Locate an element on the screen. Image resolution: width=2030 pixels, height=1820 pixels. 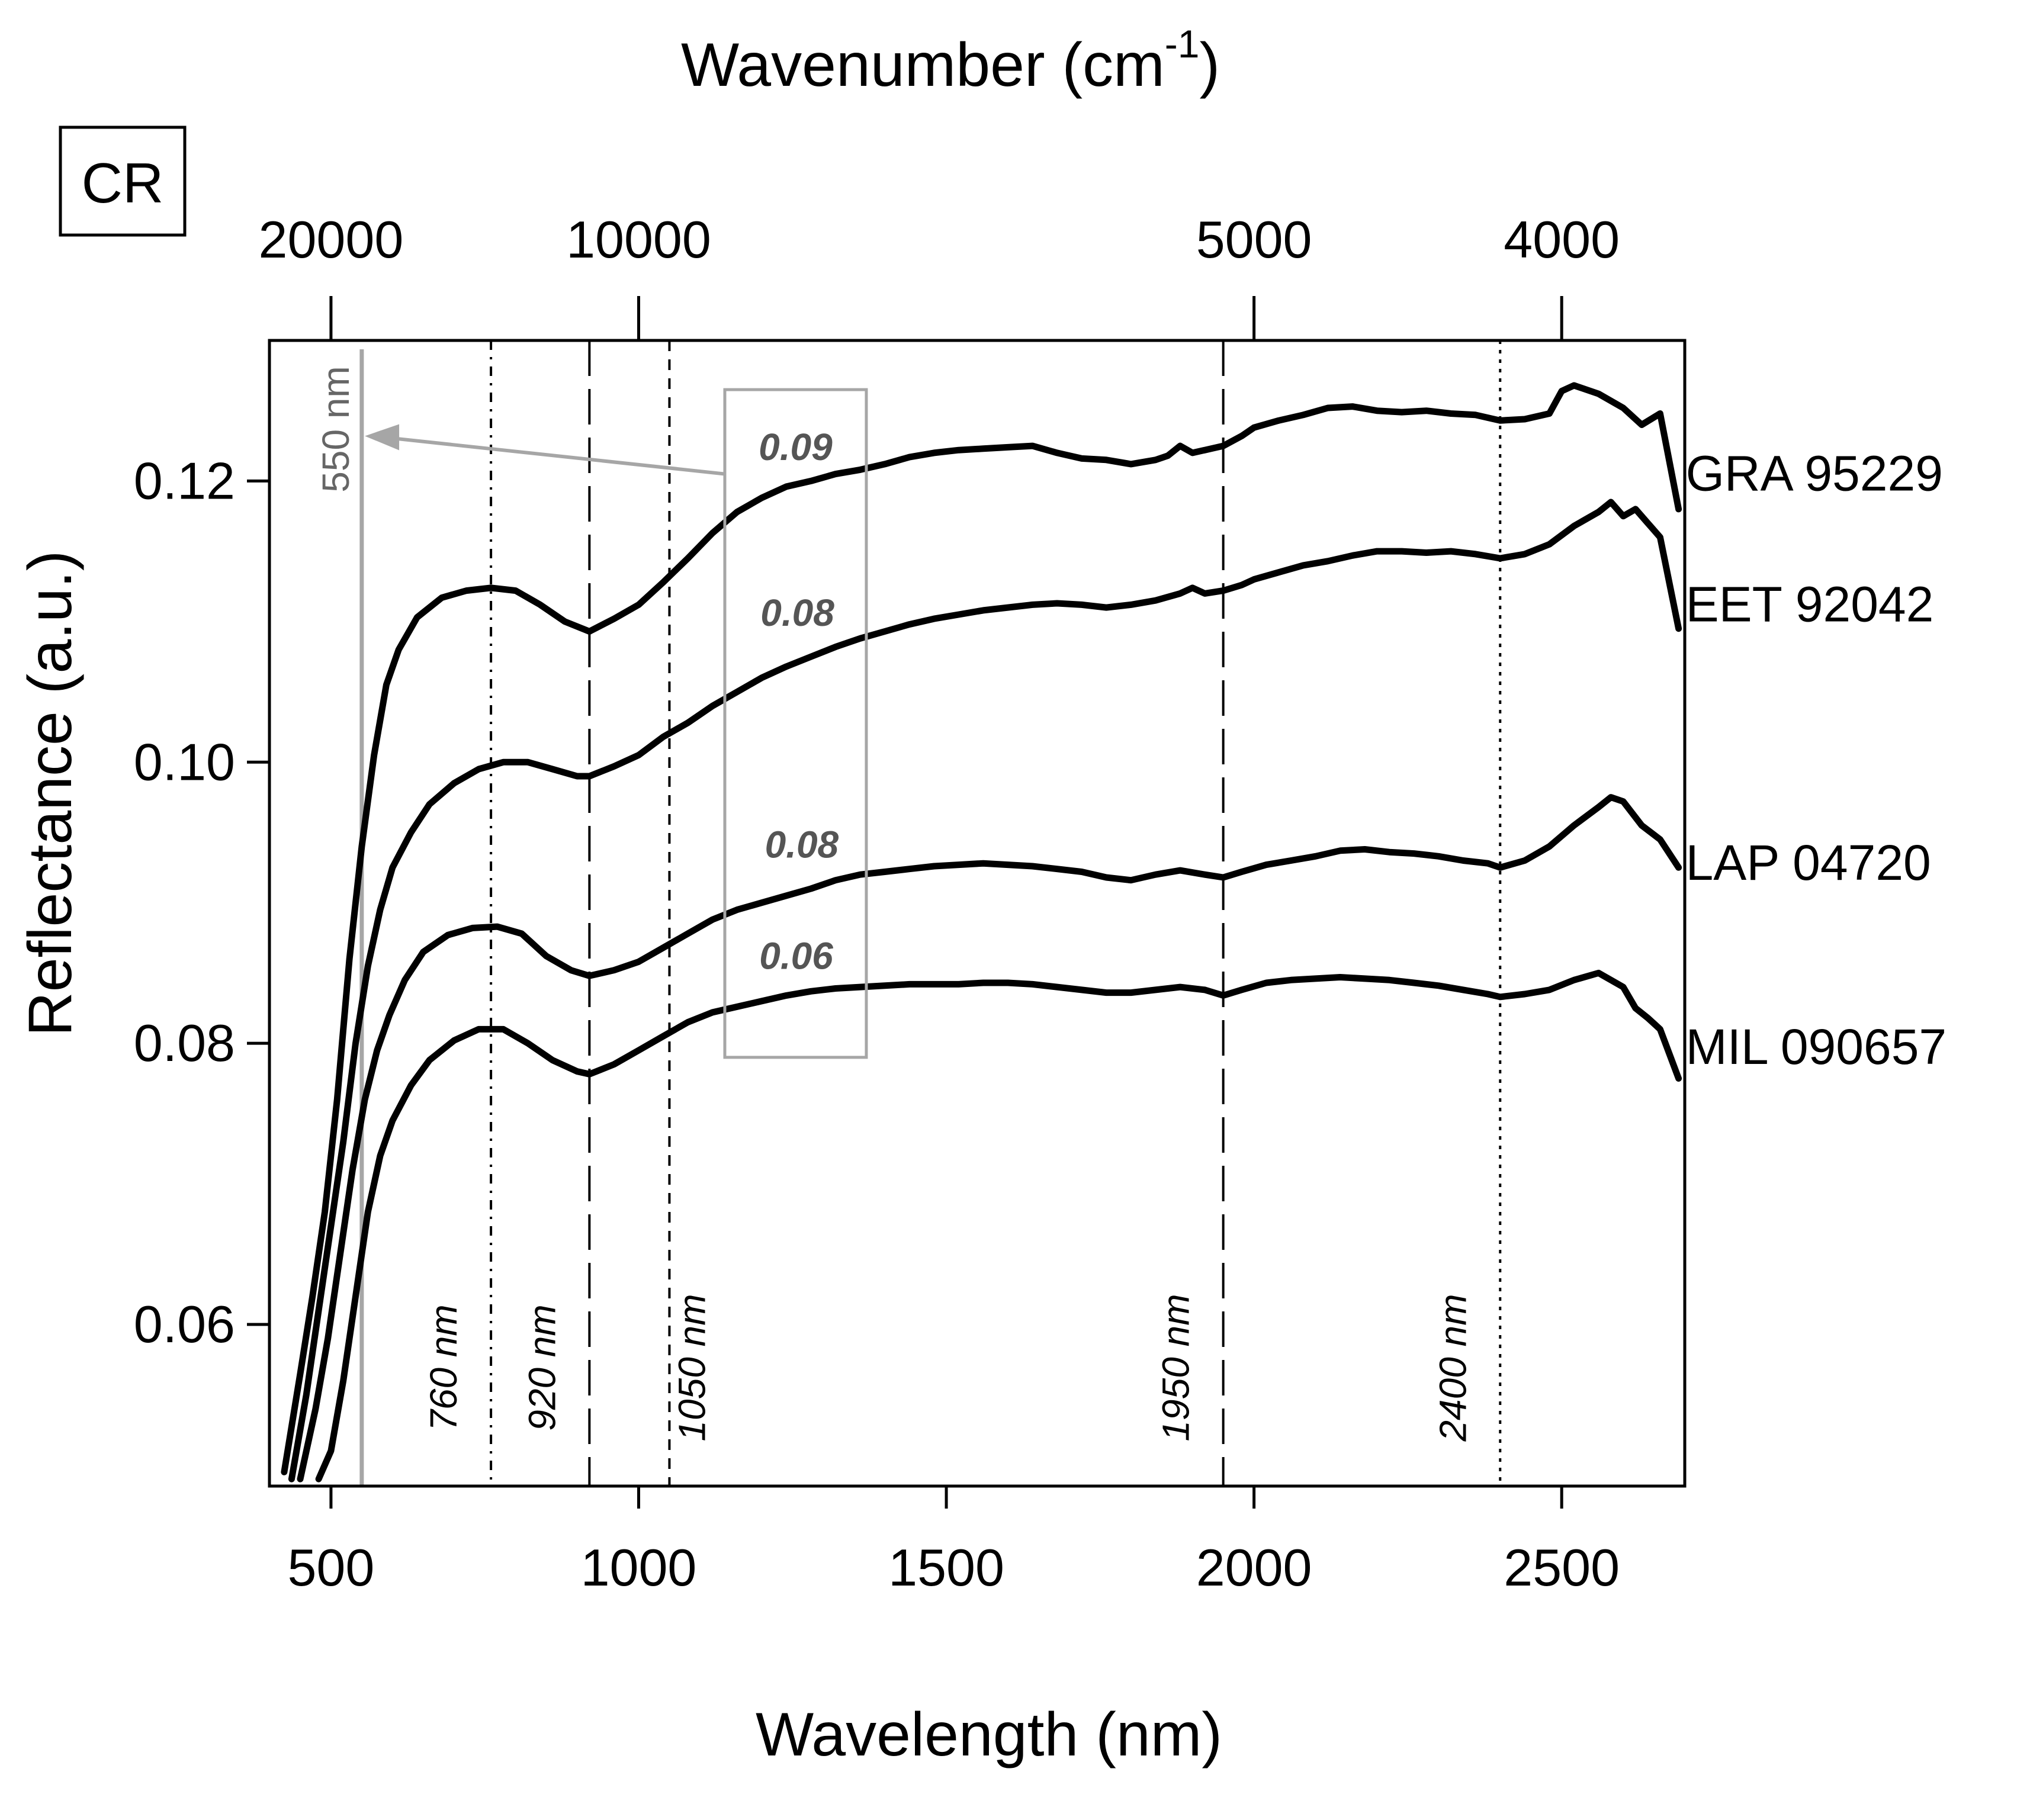
y-tick-label: 0.06 is located at coordinates (184, 1324).